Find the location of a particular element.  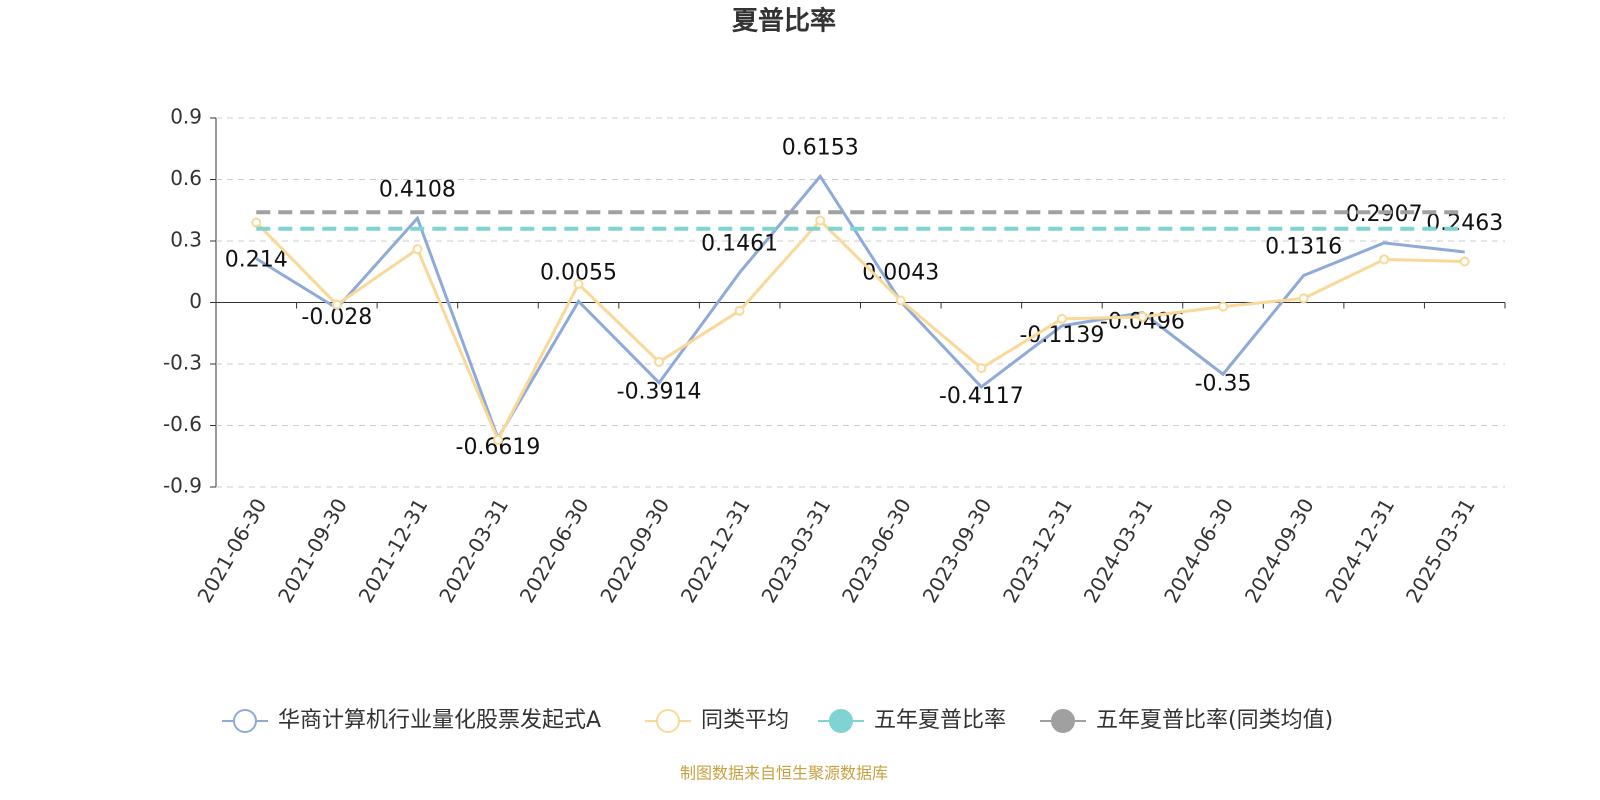

legend-label: 华商计算机行业量化股票发起式A is located at coordinates (439, 720).